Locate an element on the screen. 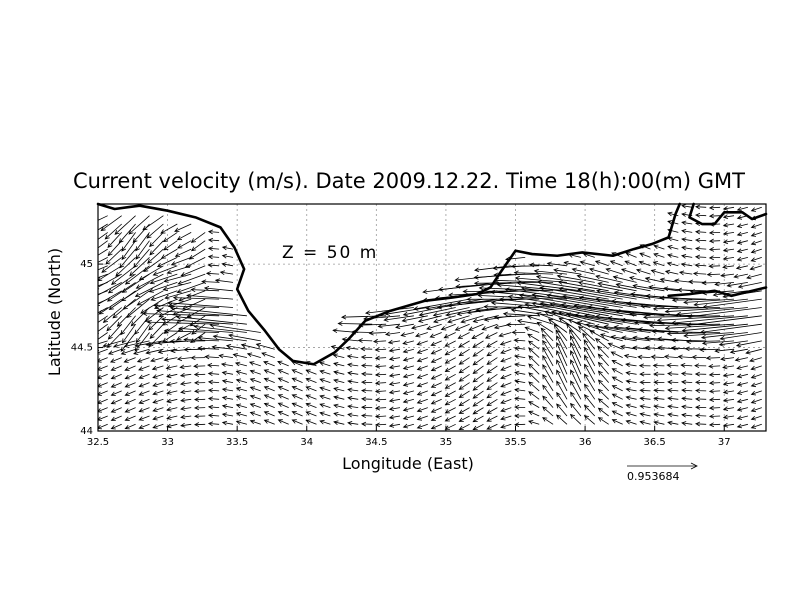 Image resolution: width=800 pixels, height=600 pixels. y-axis-ticks: 44 44.5 45 is located at coordinates (87, 348).